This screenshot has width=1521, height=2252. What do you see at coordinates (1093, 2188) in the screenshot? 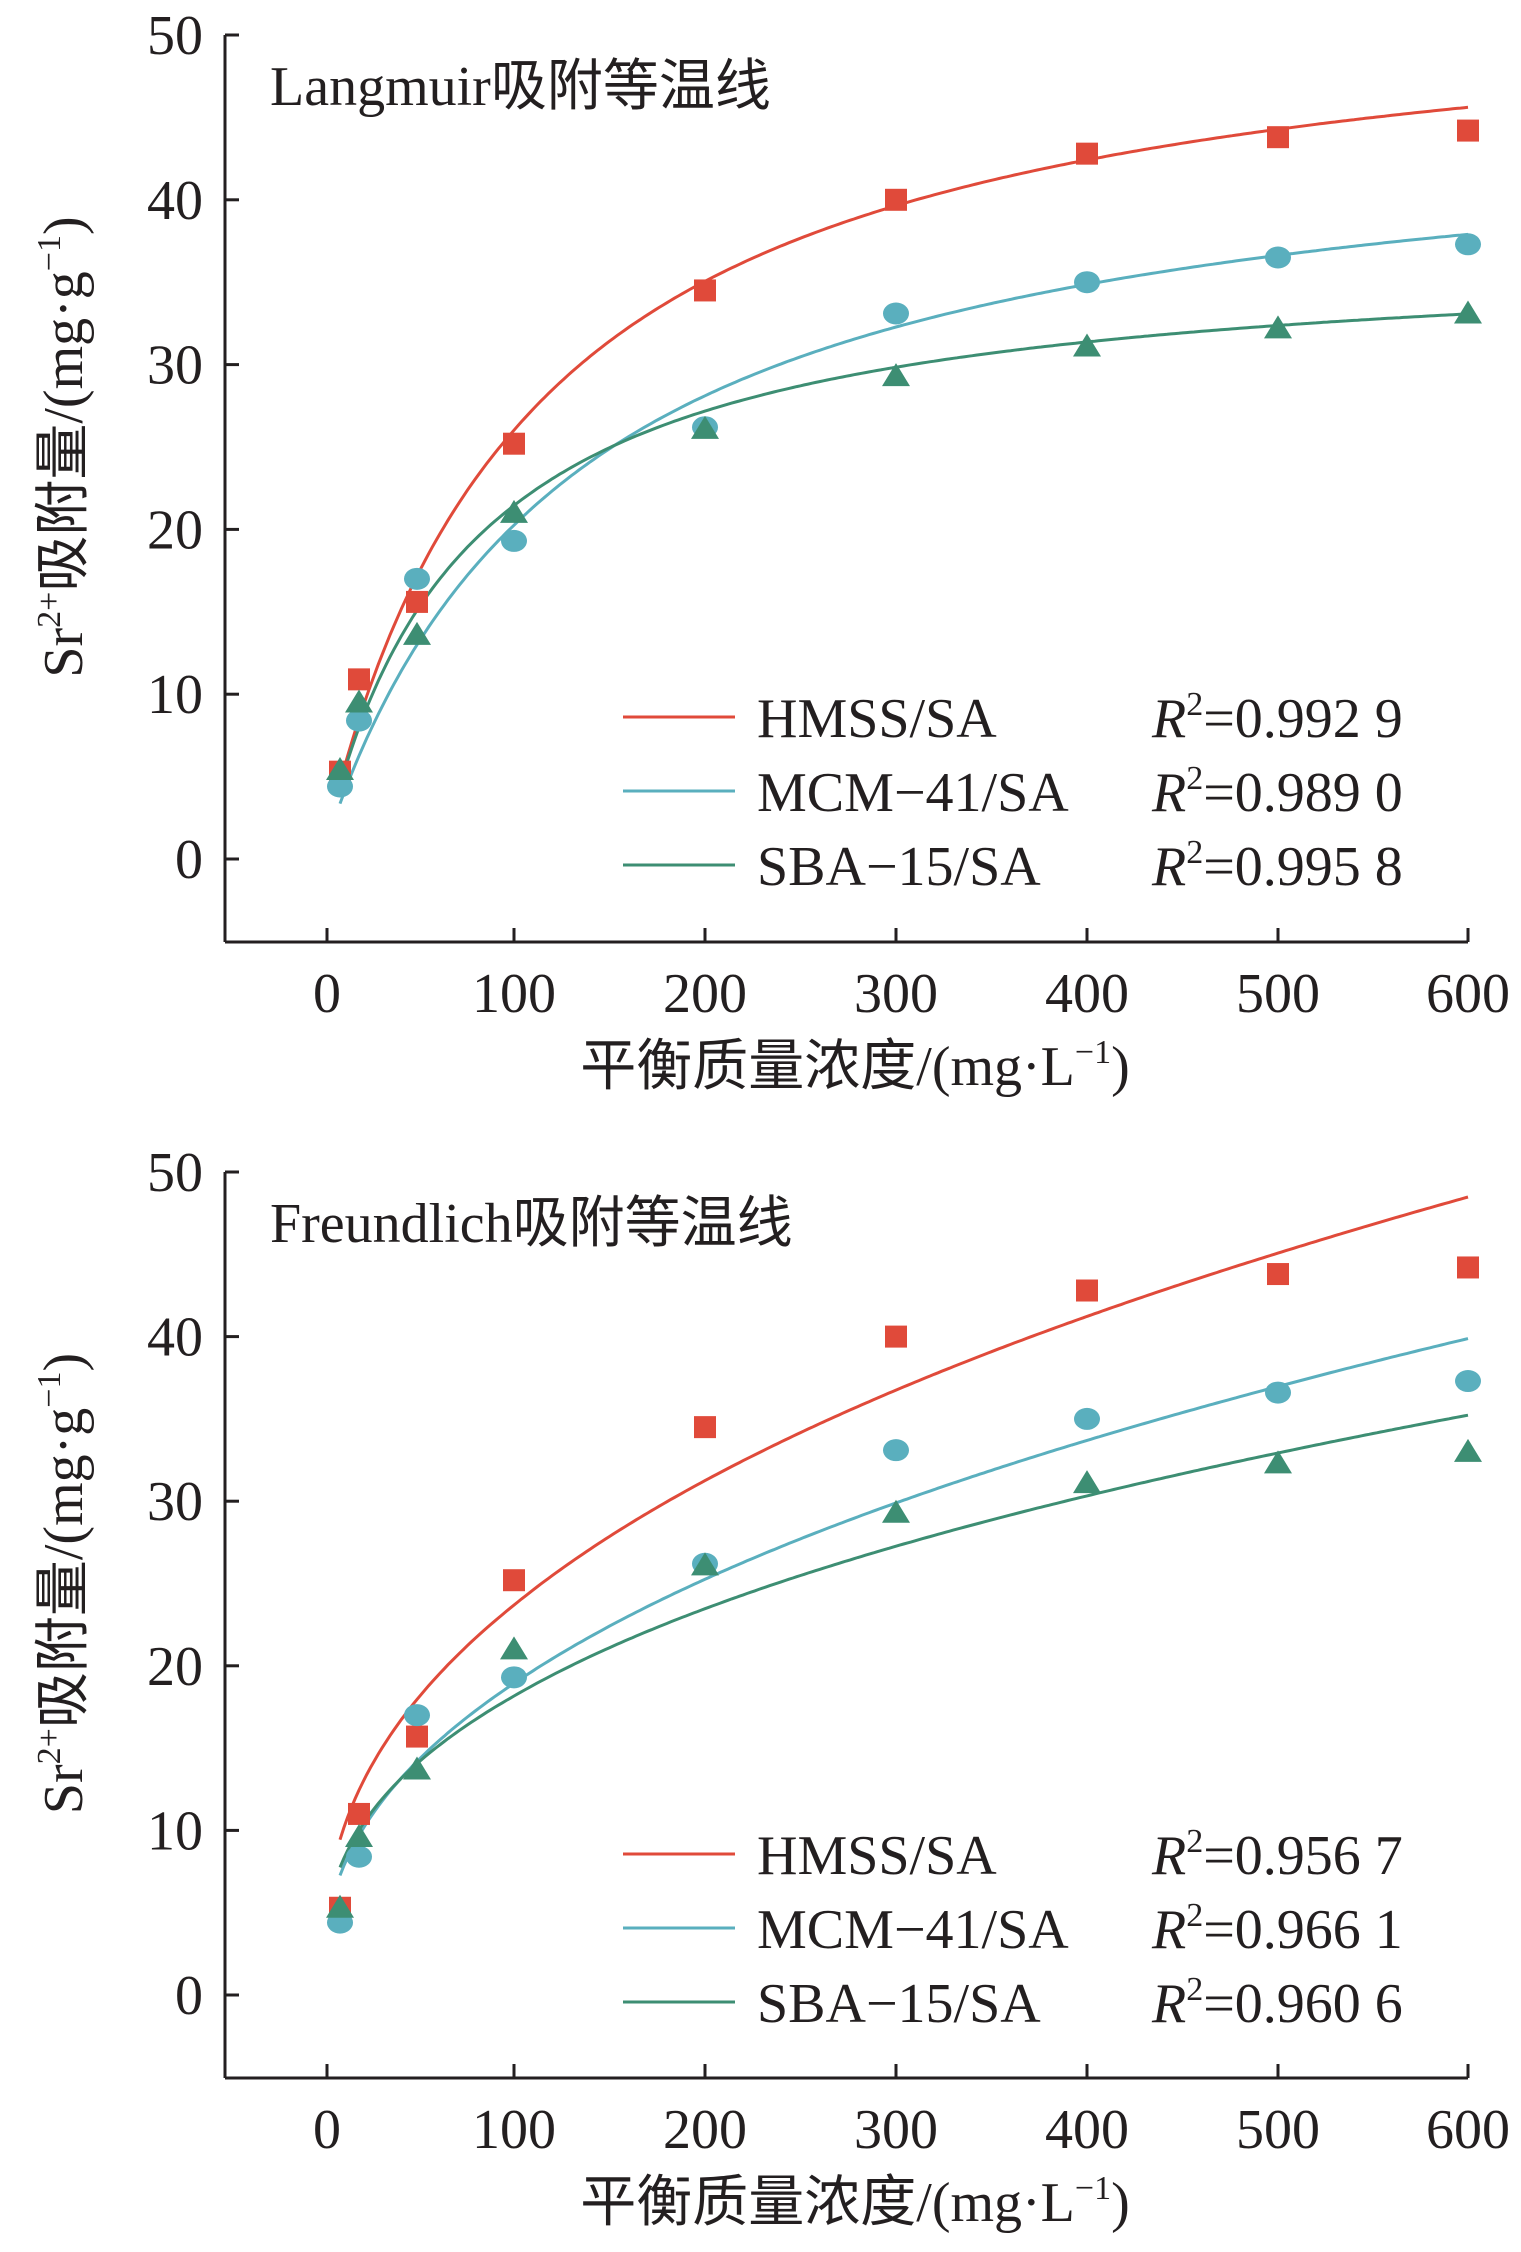
I see `x-axis-label-superscript: −1` at bounding box center [1093, 2188].